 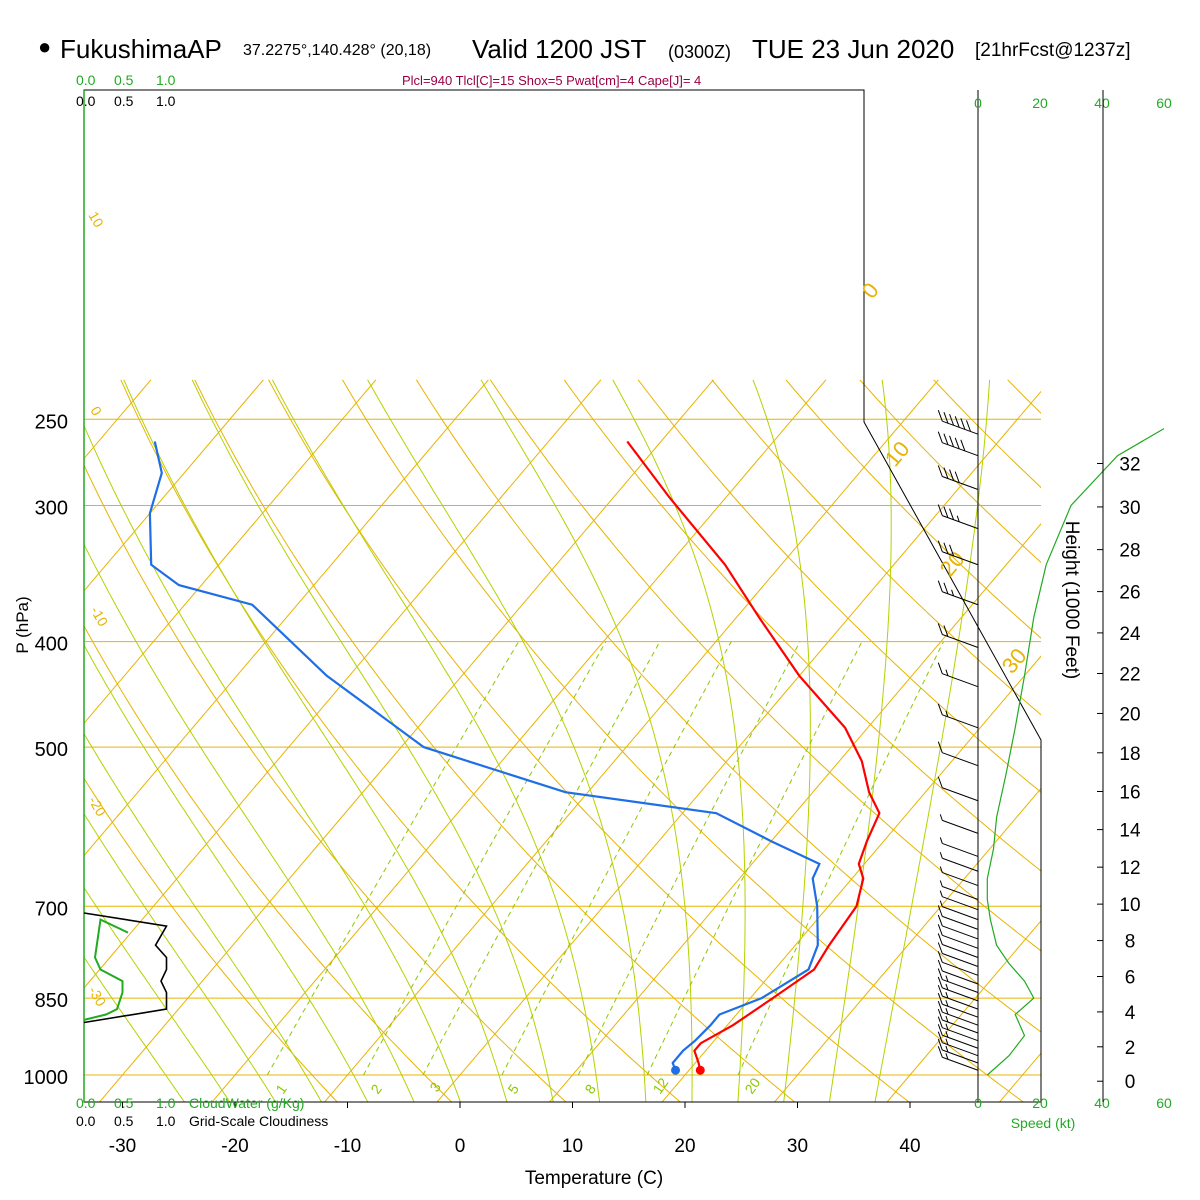 What do you see at coordinates (86, 1121) in the screenshot?
I see `cloudiness-scale-bottom: 0.0` at bounding box center [86, 1121].